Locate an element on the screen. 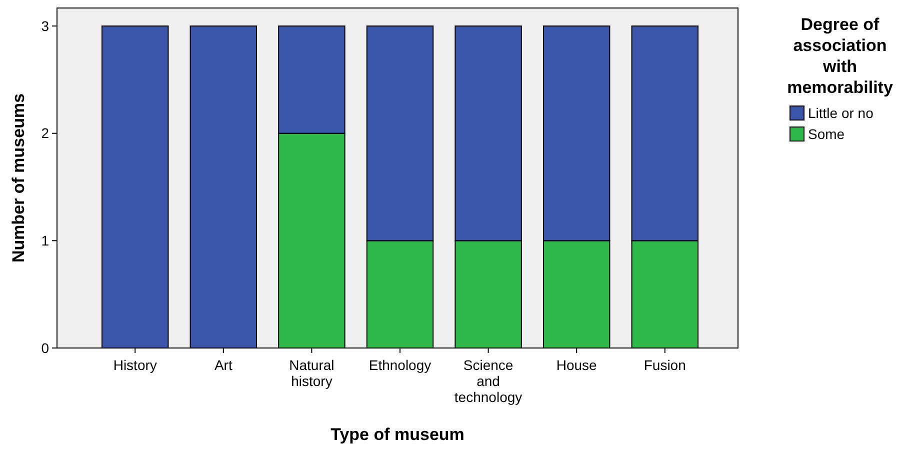  x-tick-label: Natural history is located at coordinates (311, 373).